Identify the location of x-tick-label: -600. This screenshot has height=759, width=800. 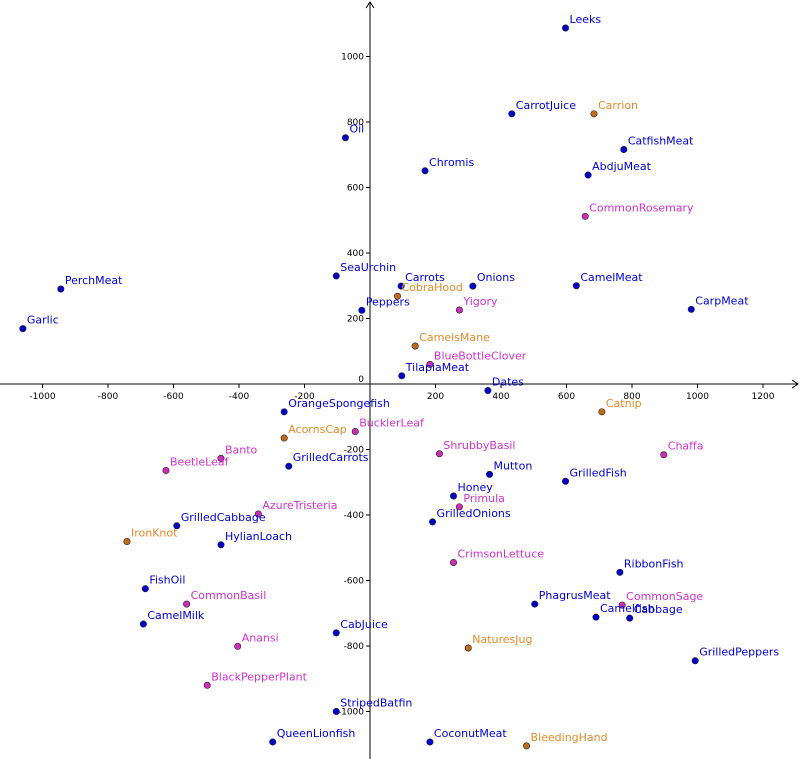
(173, 397).